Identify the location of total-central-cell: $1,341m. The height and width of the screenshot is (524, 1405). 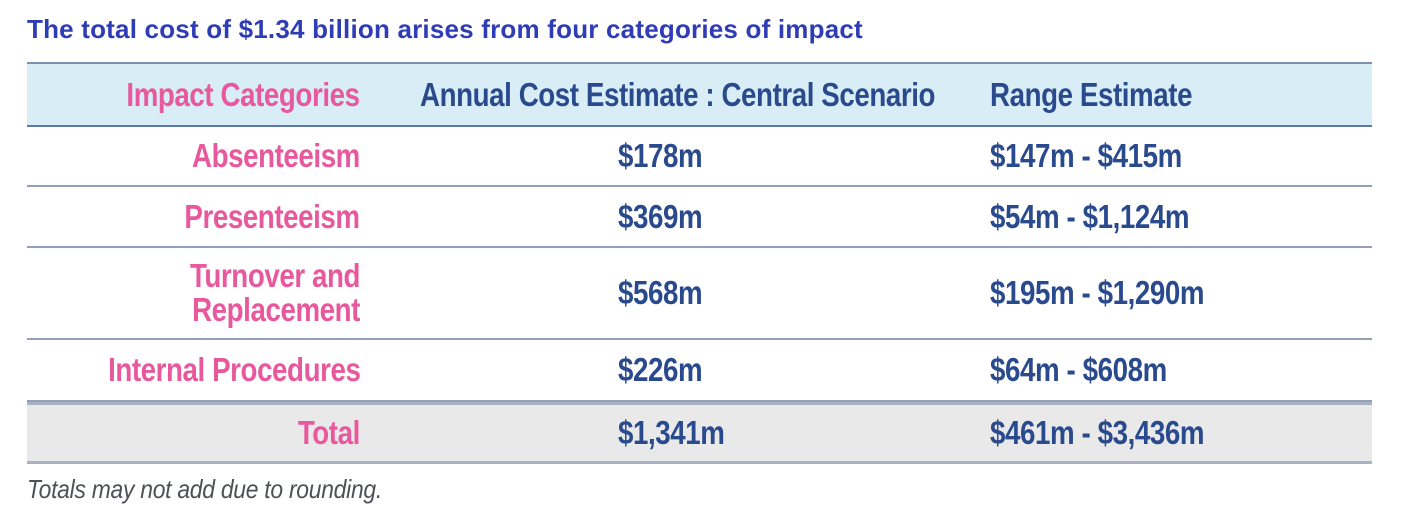
(675, 433).